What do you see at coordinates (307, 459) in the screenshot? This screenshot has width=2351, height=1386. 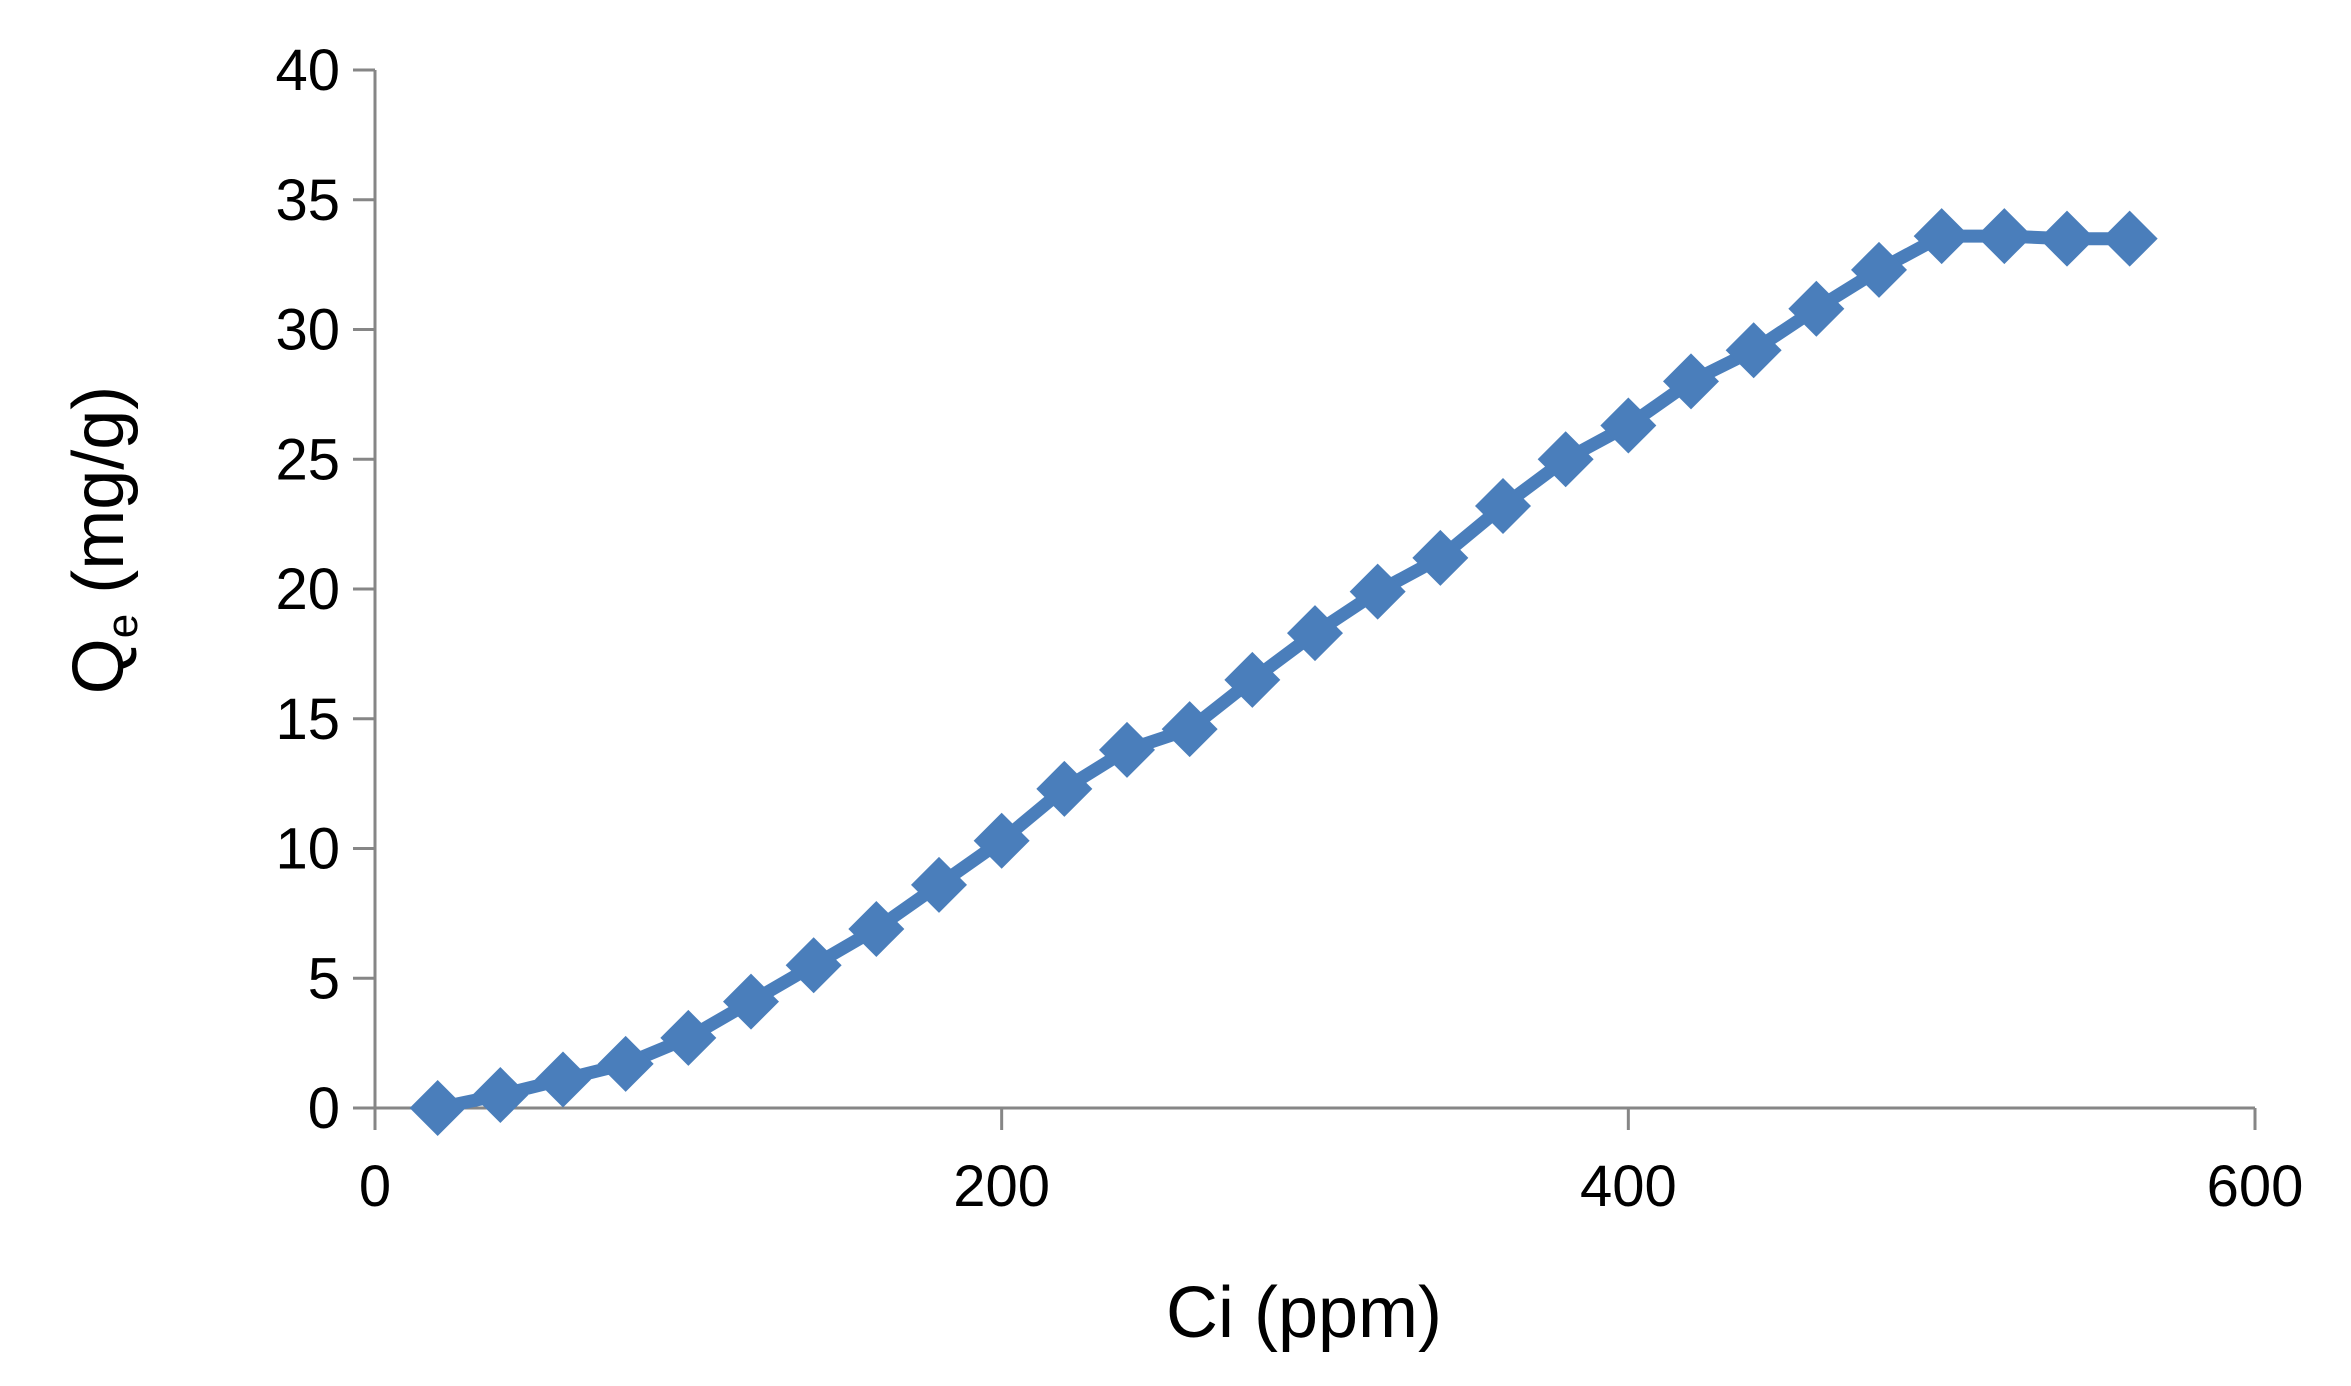 I see `y-tick-label: 25` at bounding box center [307, 459].